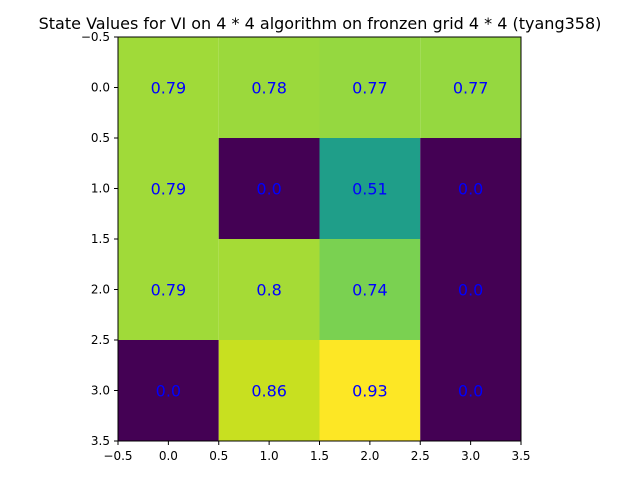  I want to click on cell-value-label: 0.51, so click(370, 189).